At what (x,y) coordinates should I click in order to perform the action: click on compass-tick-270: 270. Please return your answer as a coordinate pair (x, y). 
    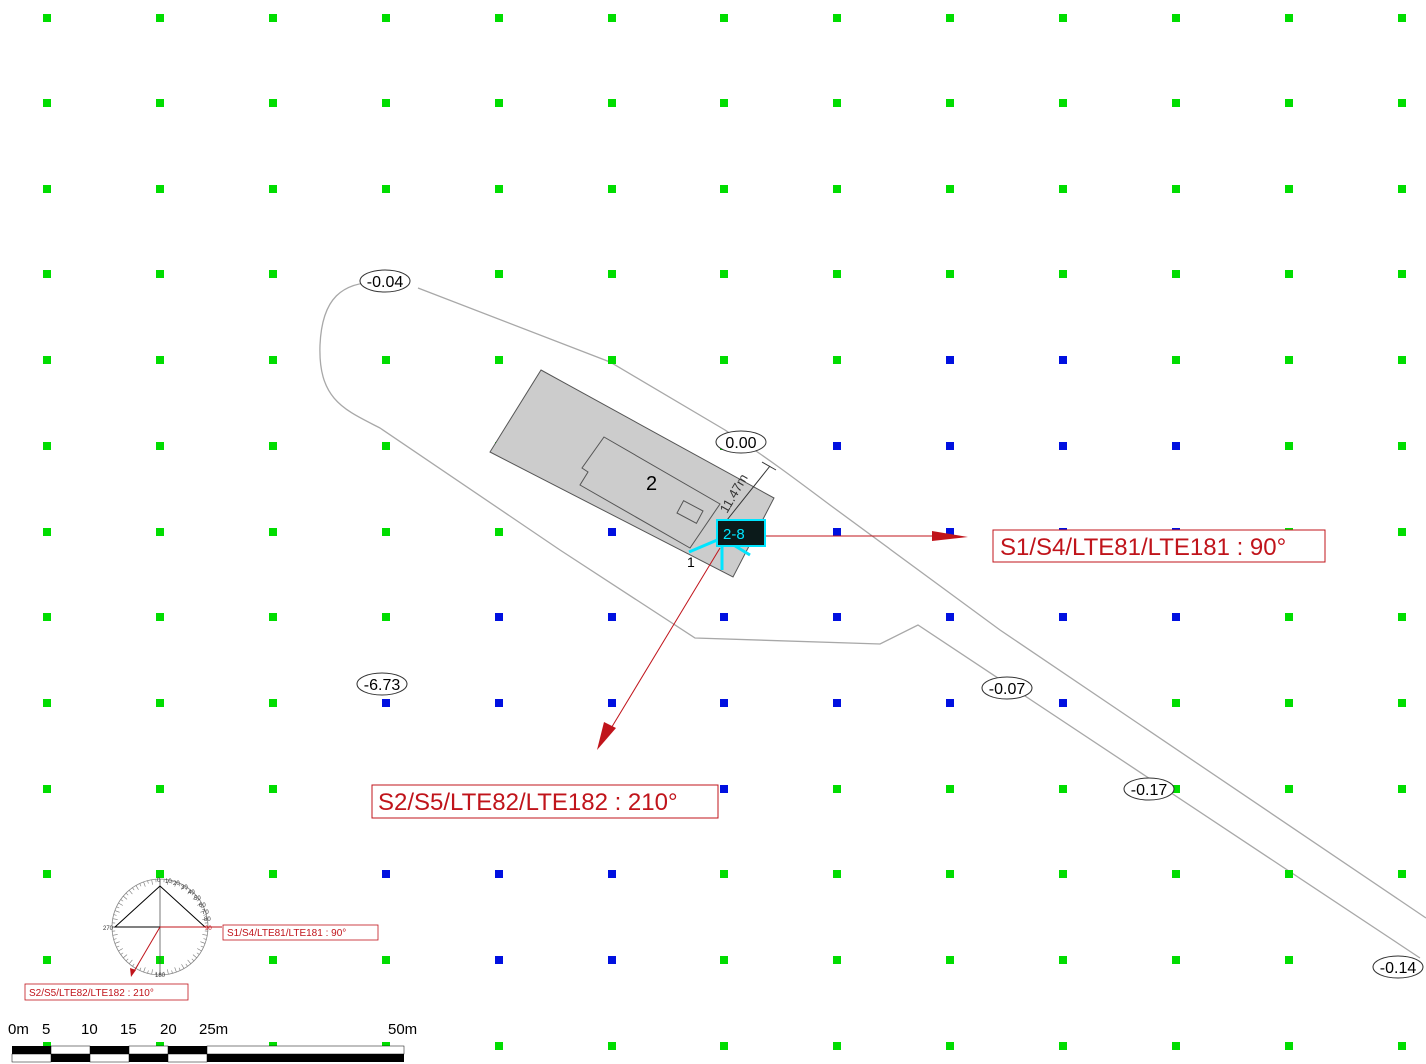
    Looking at the image, I should click on (108, 929).